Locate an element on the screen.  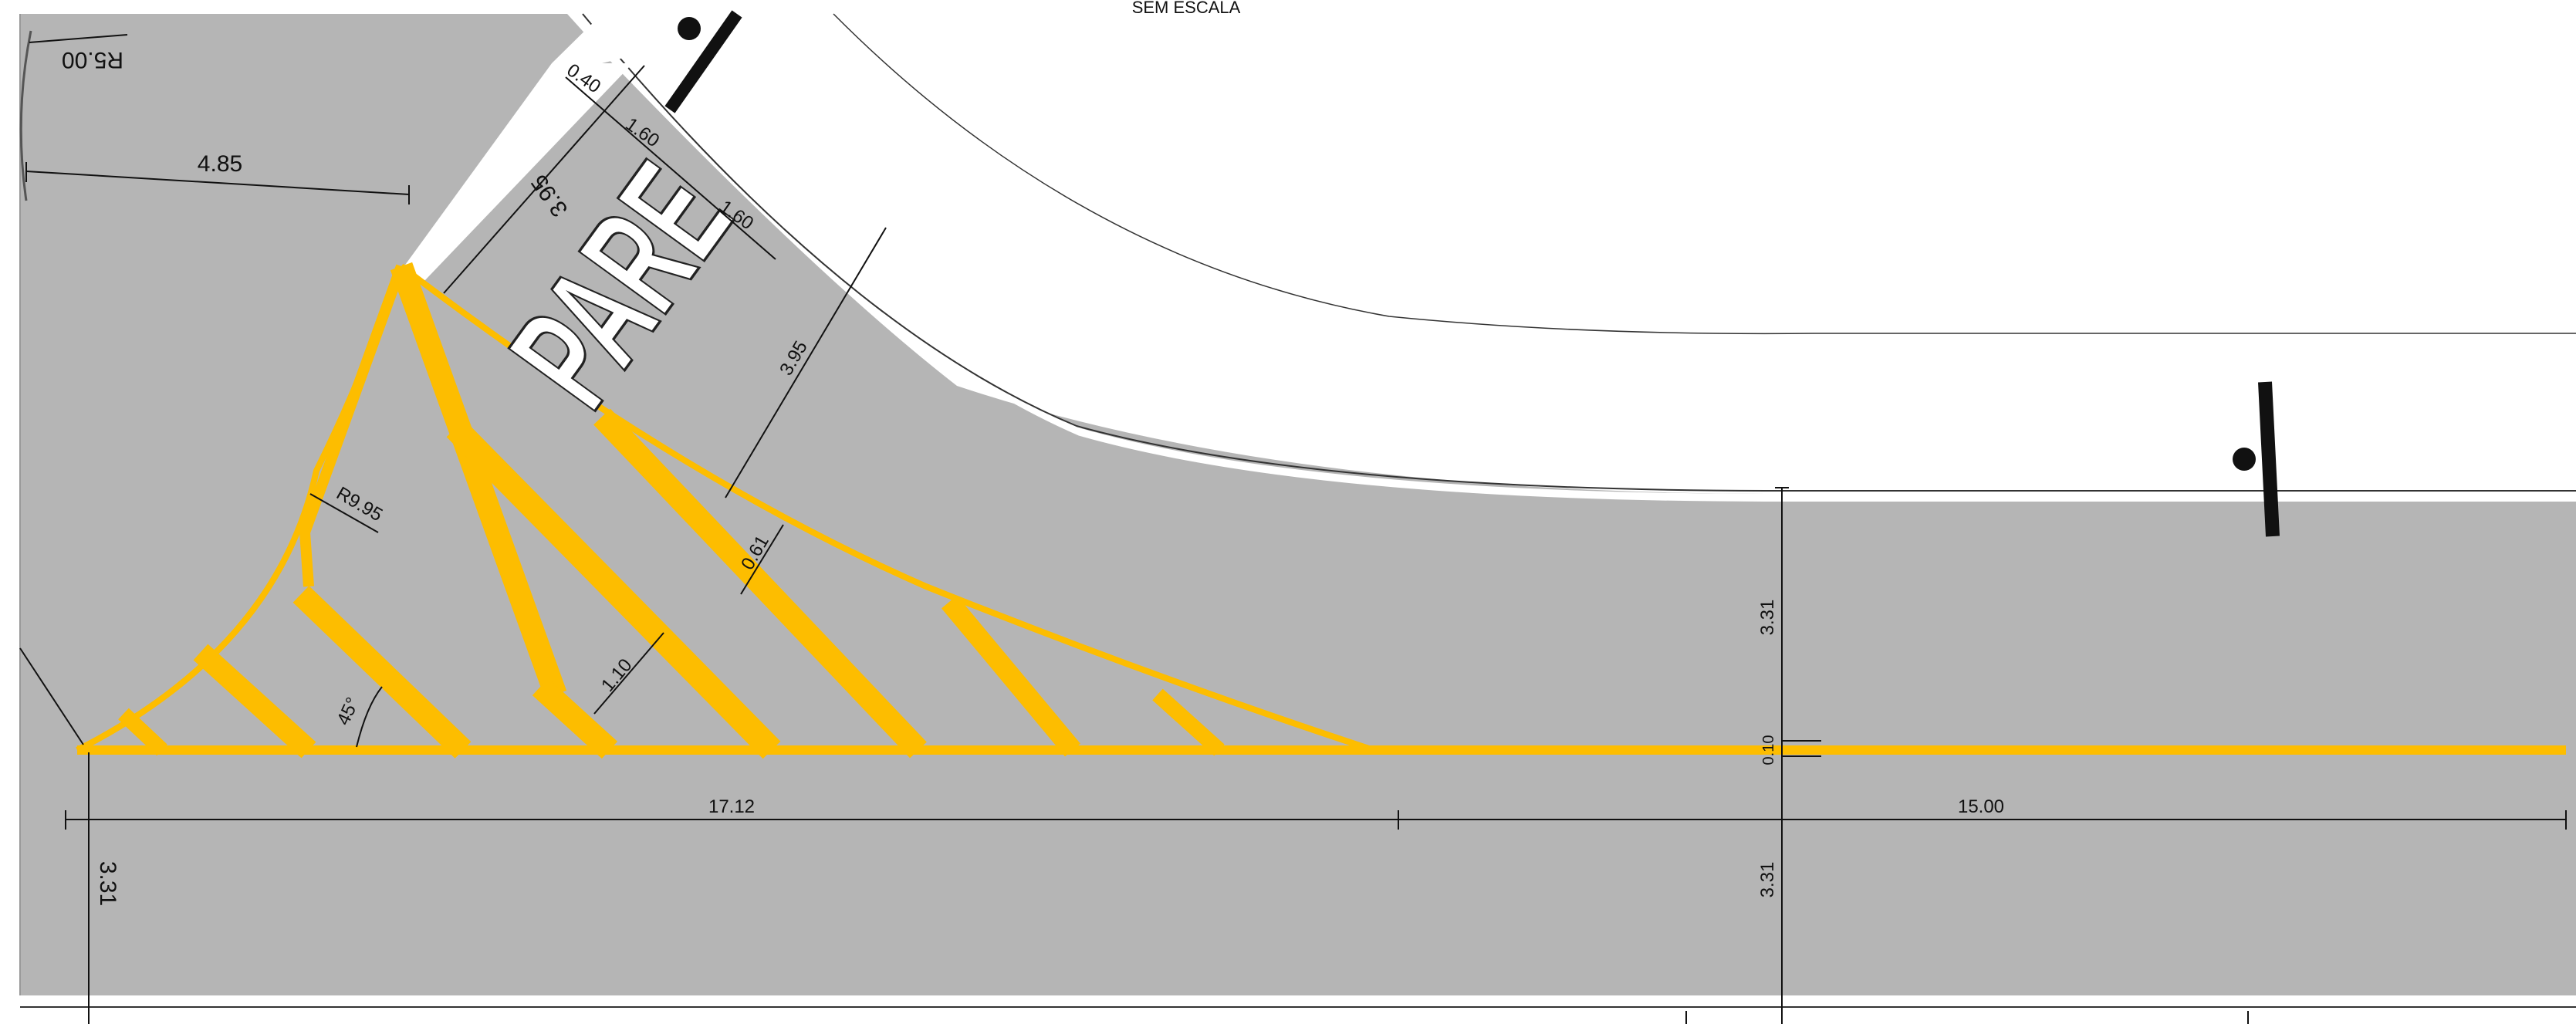
dim-3-31-right-lower-label: 3.31 is located at coordinates (1767, 880).